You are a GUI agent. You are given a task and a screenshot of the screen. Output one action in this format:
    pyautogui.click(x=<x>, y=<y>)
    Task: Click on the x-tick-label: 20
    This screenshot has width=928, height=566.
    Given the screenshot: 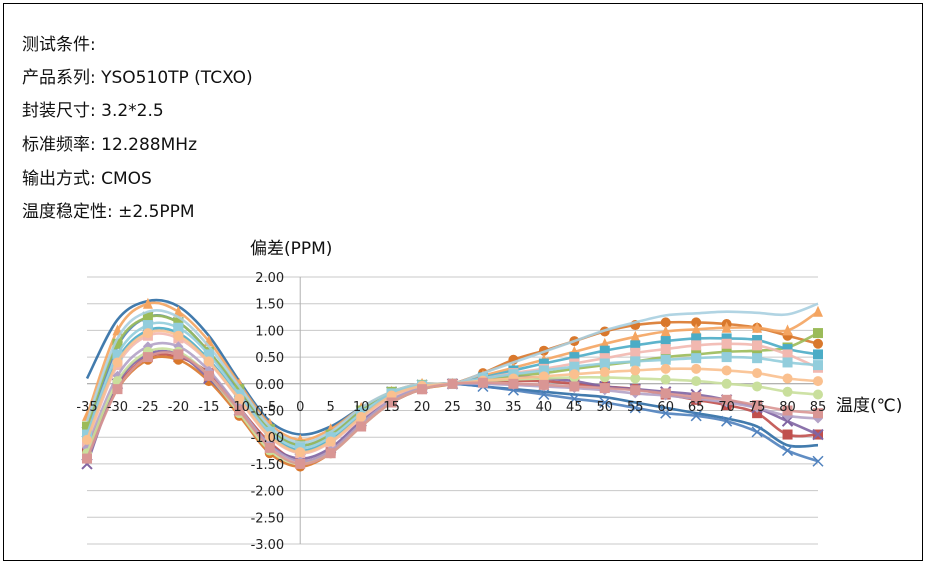 What is the action you would take?
    pyautogui.click(x=422, y=407)
    